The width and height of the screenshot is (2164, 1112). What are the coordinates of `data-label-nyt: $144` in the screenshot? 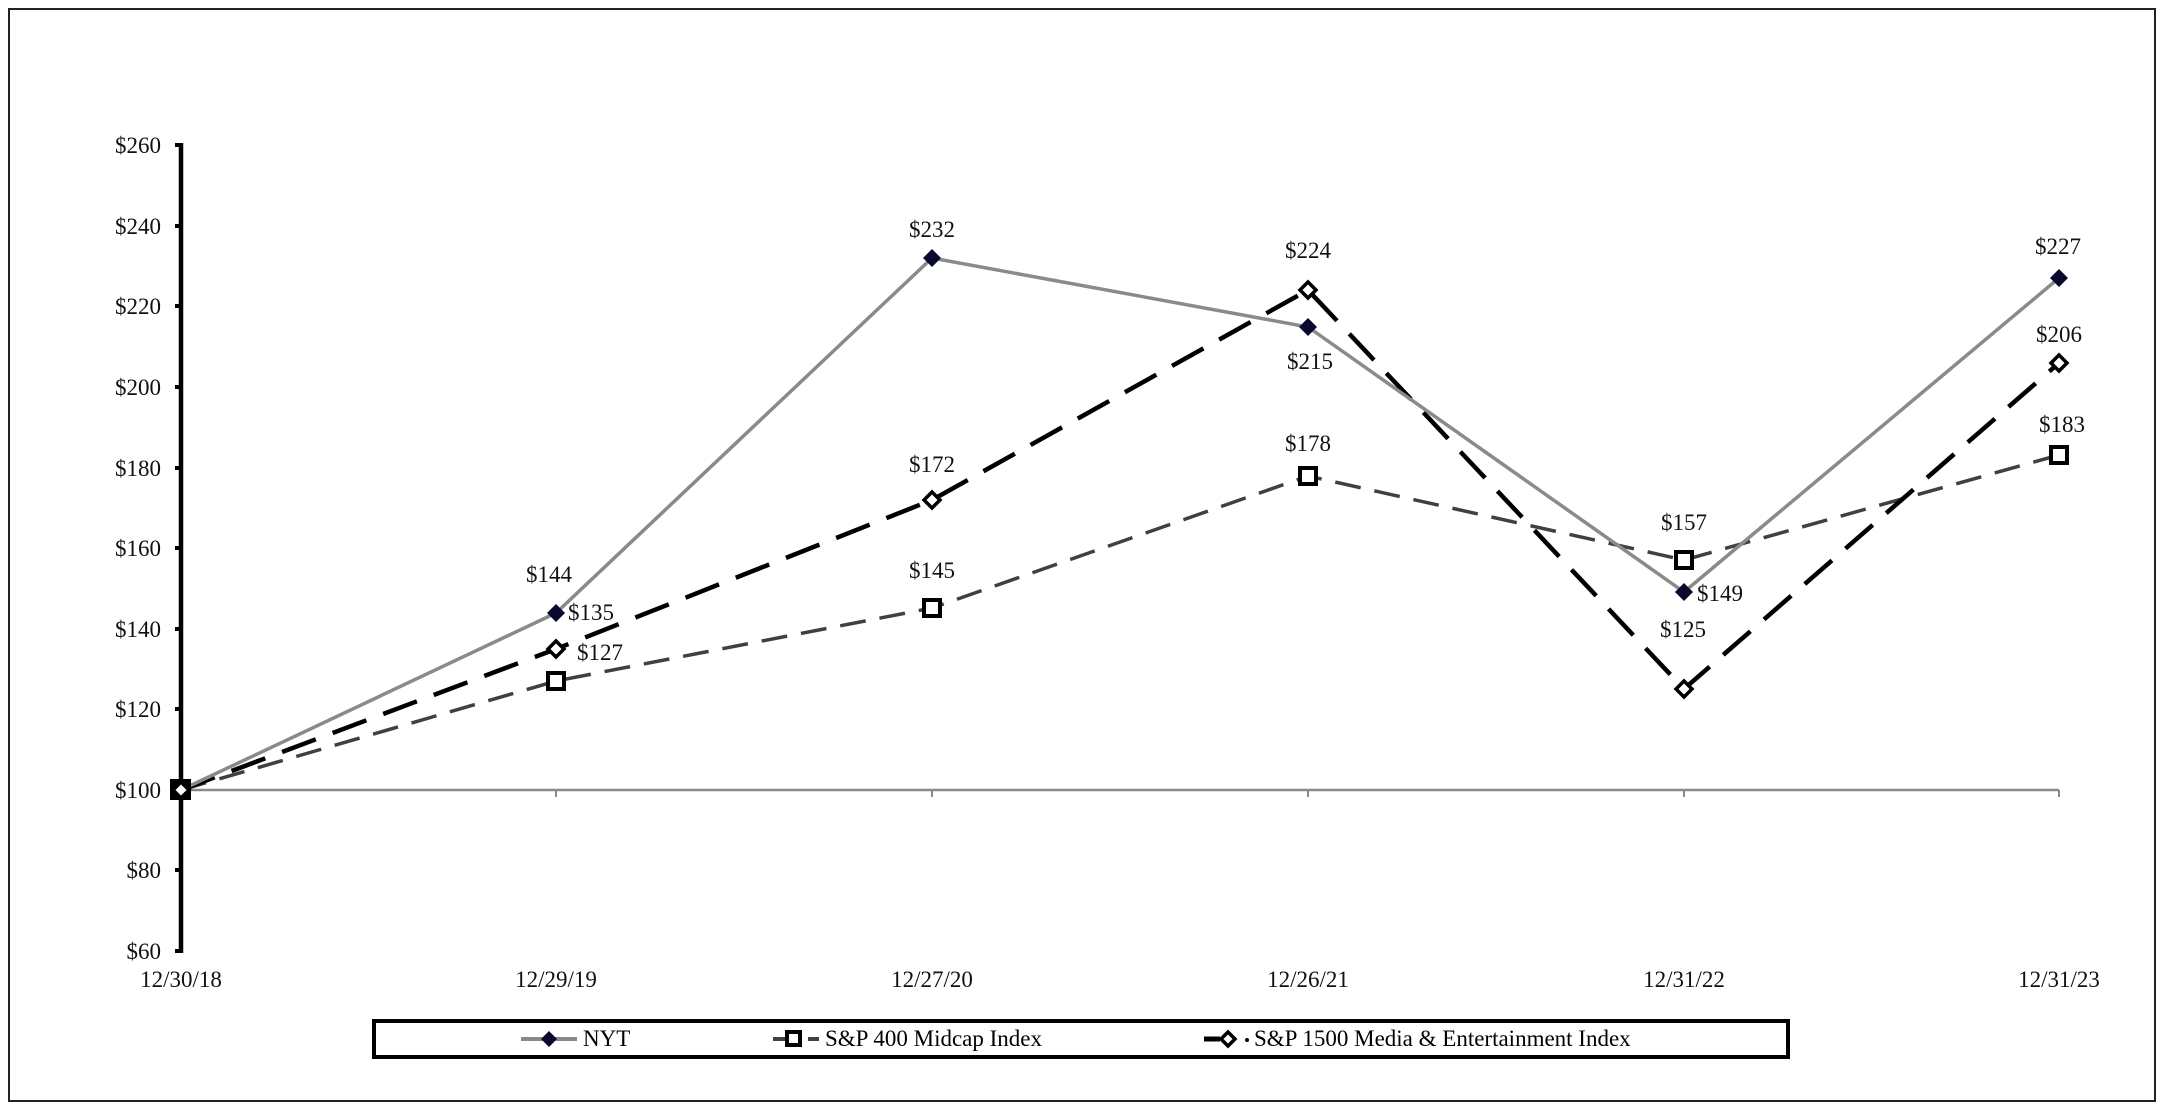 It's located at (549, 574).